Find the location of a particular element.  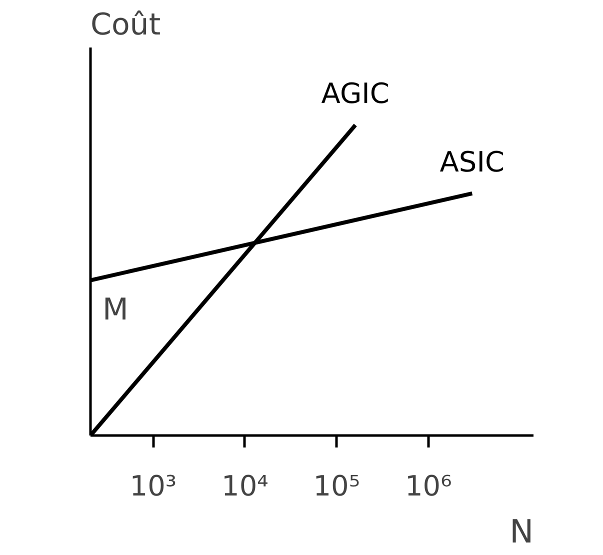

x-tick-label: 10⁶ is located at coordinates (428, 486).